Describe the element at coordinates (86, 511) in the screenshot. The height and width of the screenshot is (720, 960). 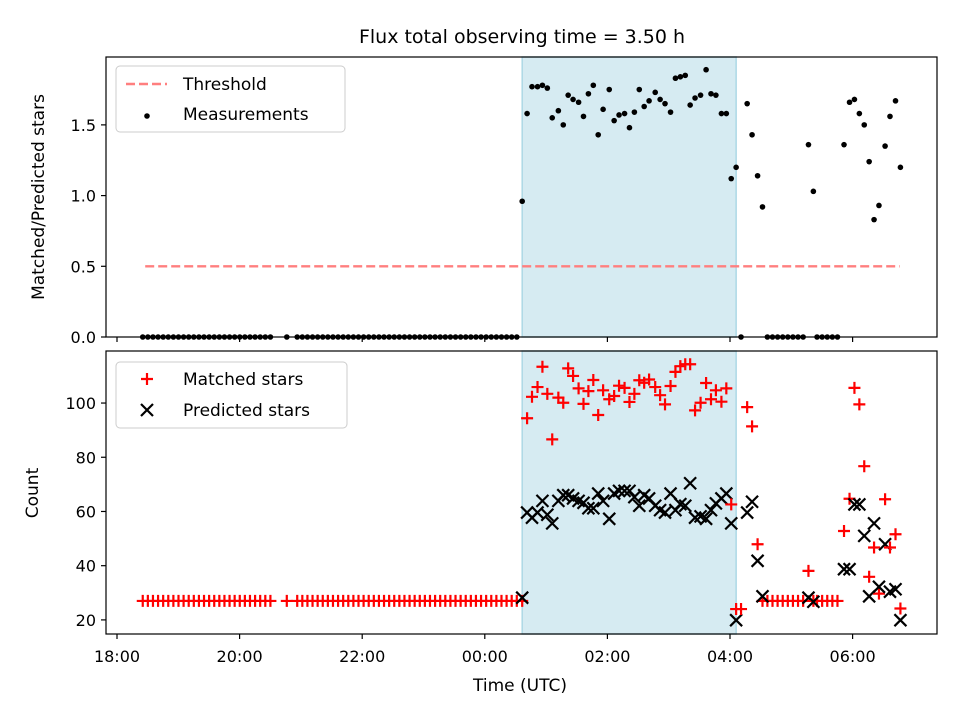
I see `y-tick-label: 60` at that location.